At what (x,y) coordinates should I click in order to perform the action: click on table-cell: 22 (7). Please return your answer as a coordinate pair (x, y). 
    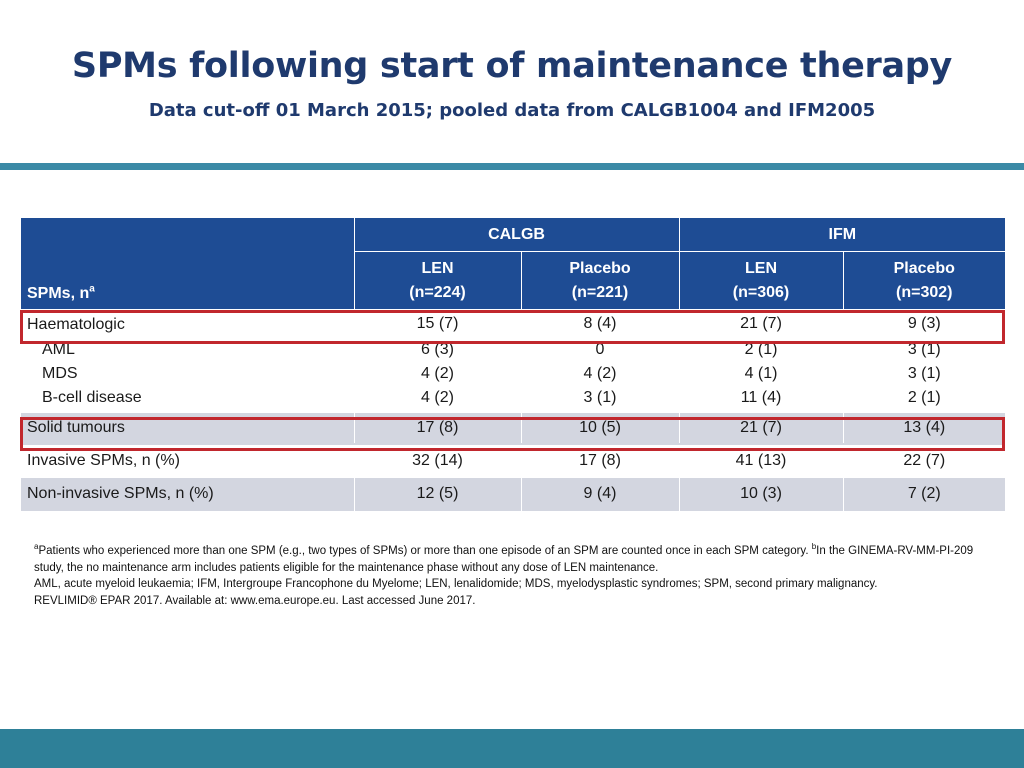
    Looking at the image, I should click on (924, 460).